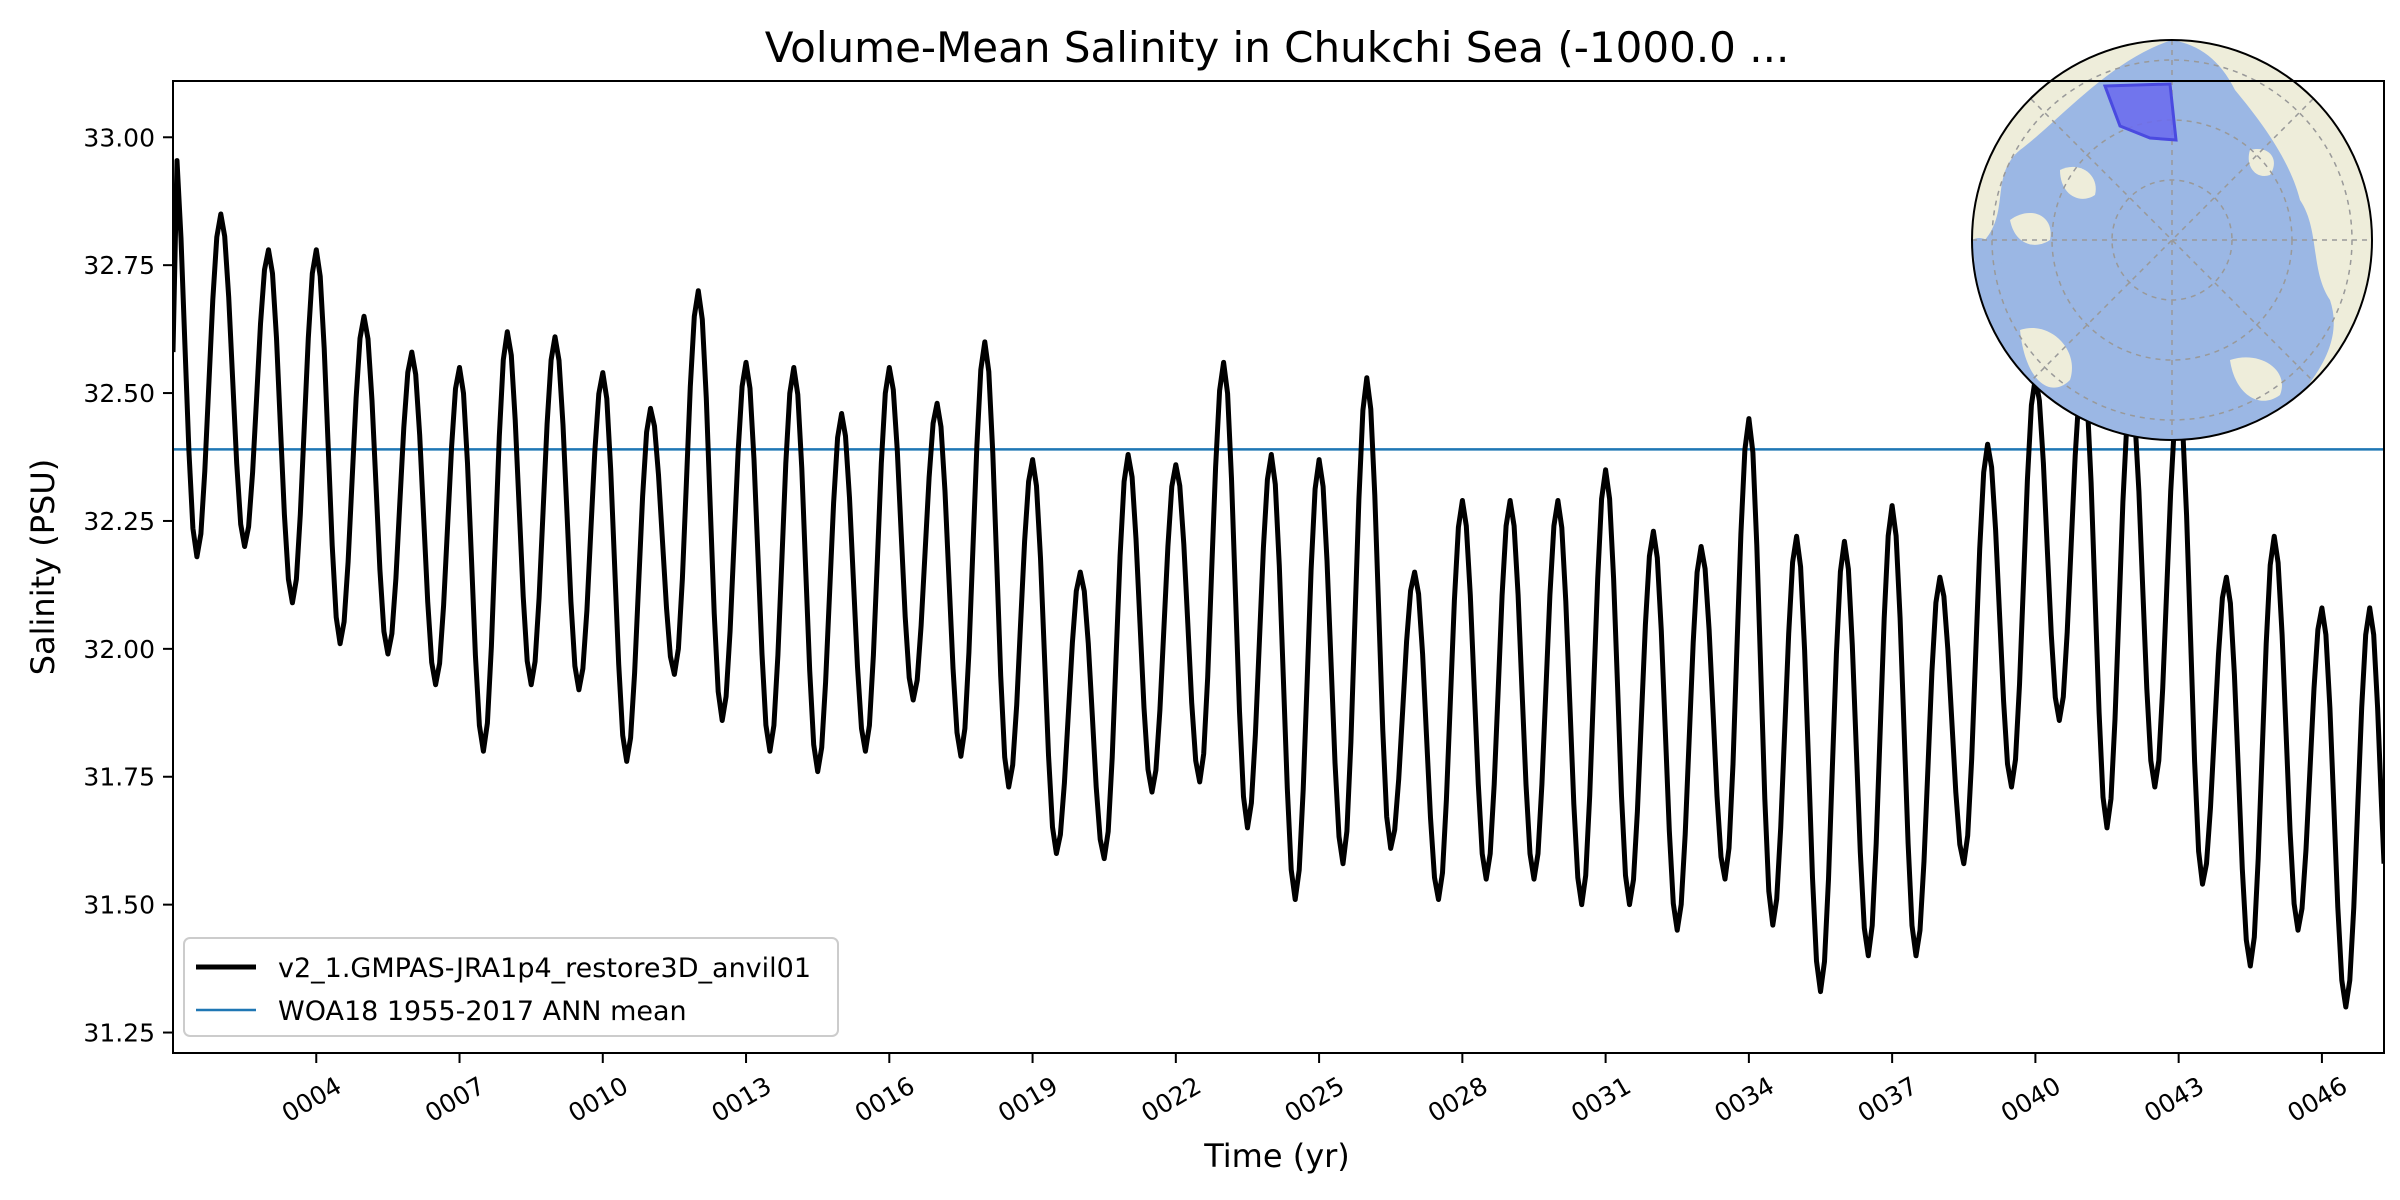  I want to click on y-tick-label: 32.00, so click(119, 649).